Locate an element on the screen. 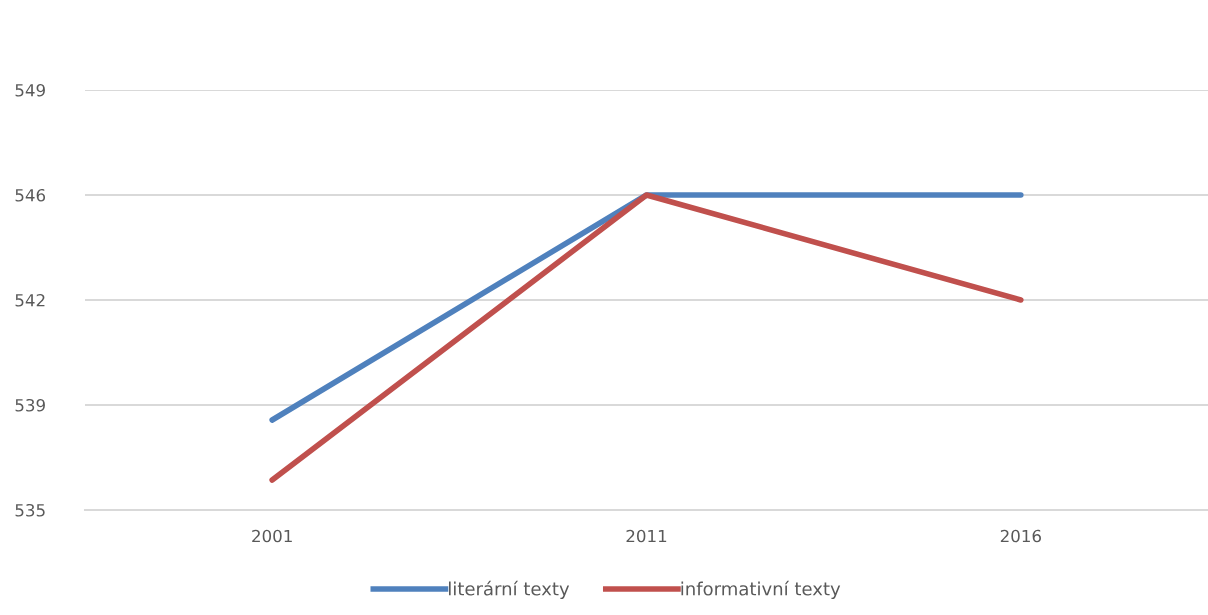 Image resolution: width=1208 pixels, height=615 pixels. y-tick-label: 539 is located at coordinates (30, 405).